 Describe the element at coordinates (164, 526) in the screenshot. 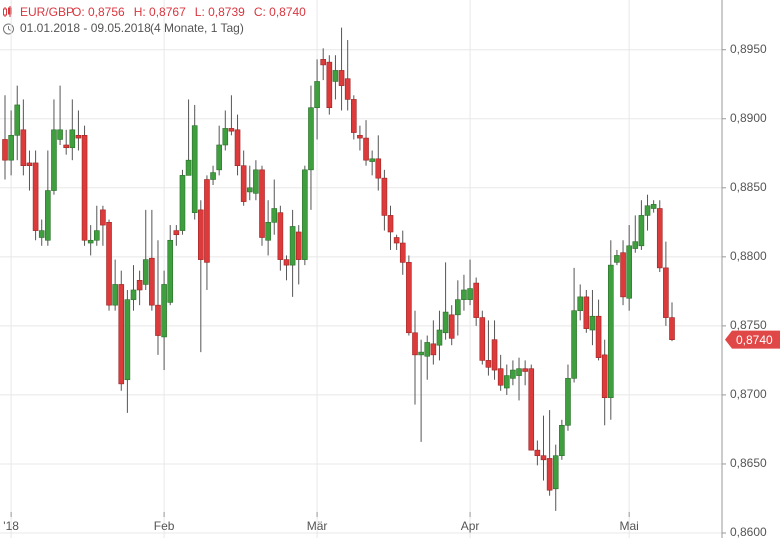

I see `x-tick-label: Feb` at that location.